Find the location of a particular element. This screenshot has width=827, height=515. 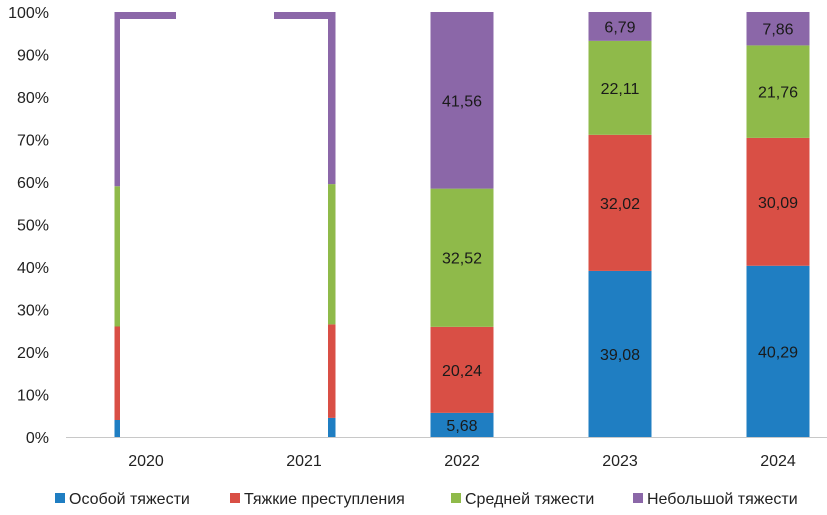

y-tick-label: 0% is located at coordinates (37, 438).